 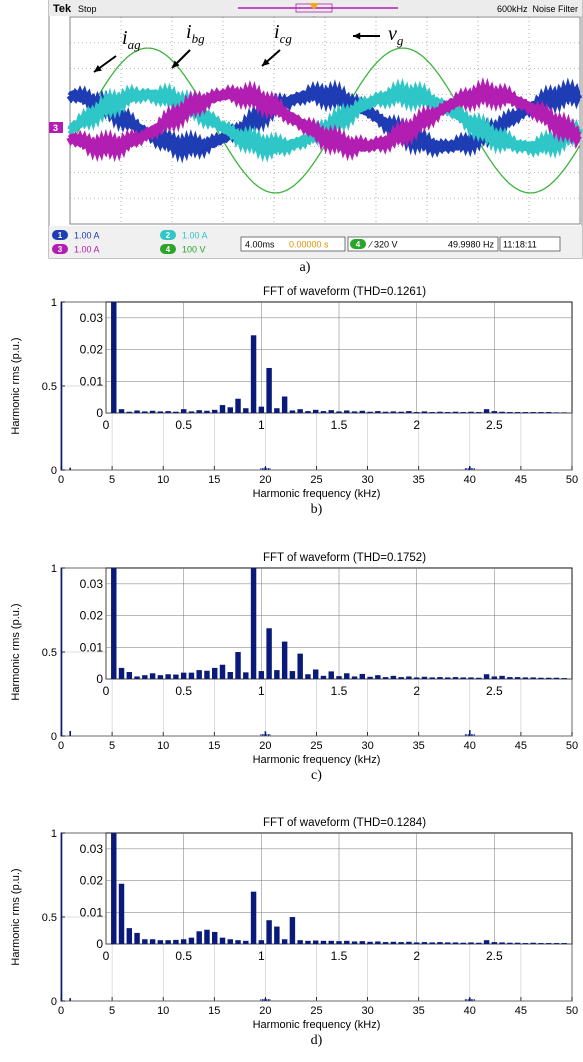 I want to click on ch3-marker, so click(x=56, y=127).